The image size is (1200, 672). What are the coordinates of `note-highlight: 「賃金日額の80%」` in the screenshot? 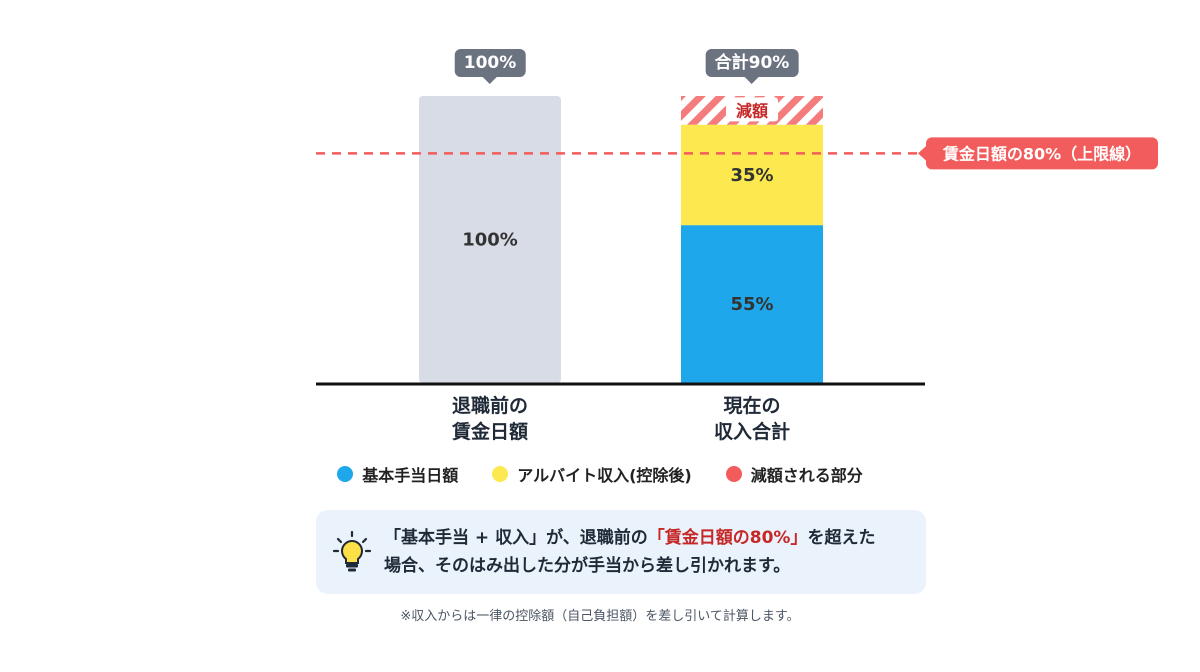 It's located at (727, 538).